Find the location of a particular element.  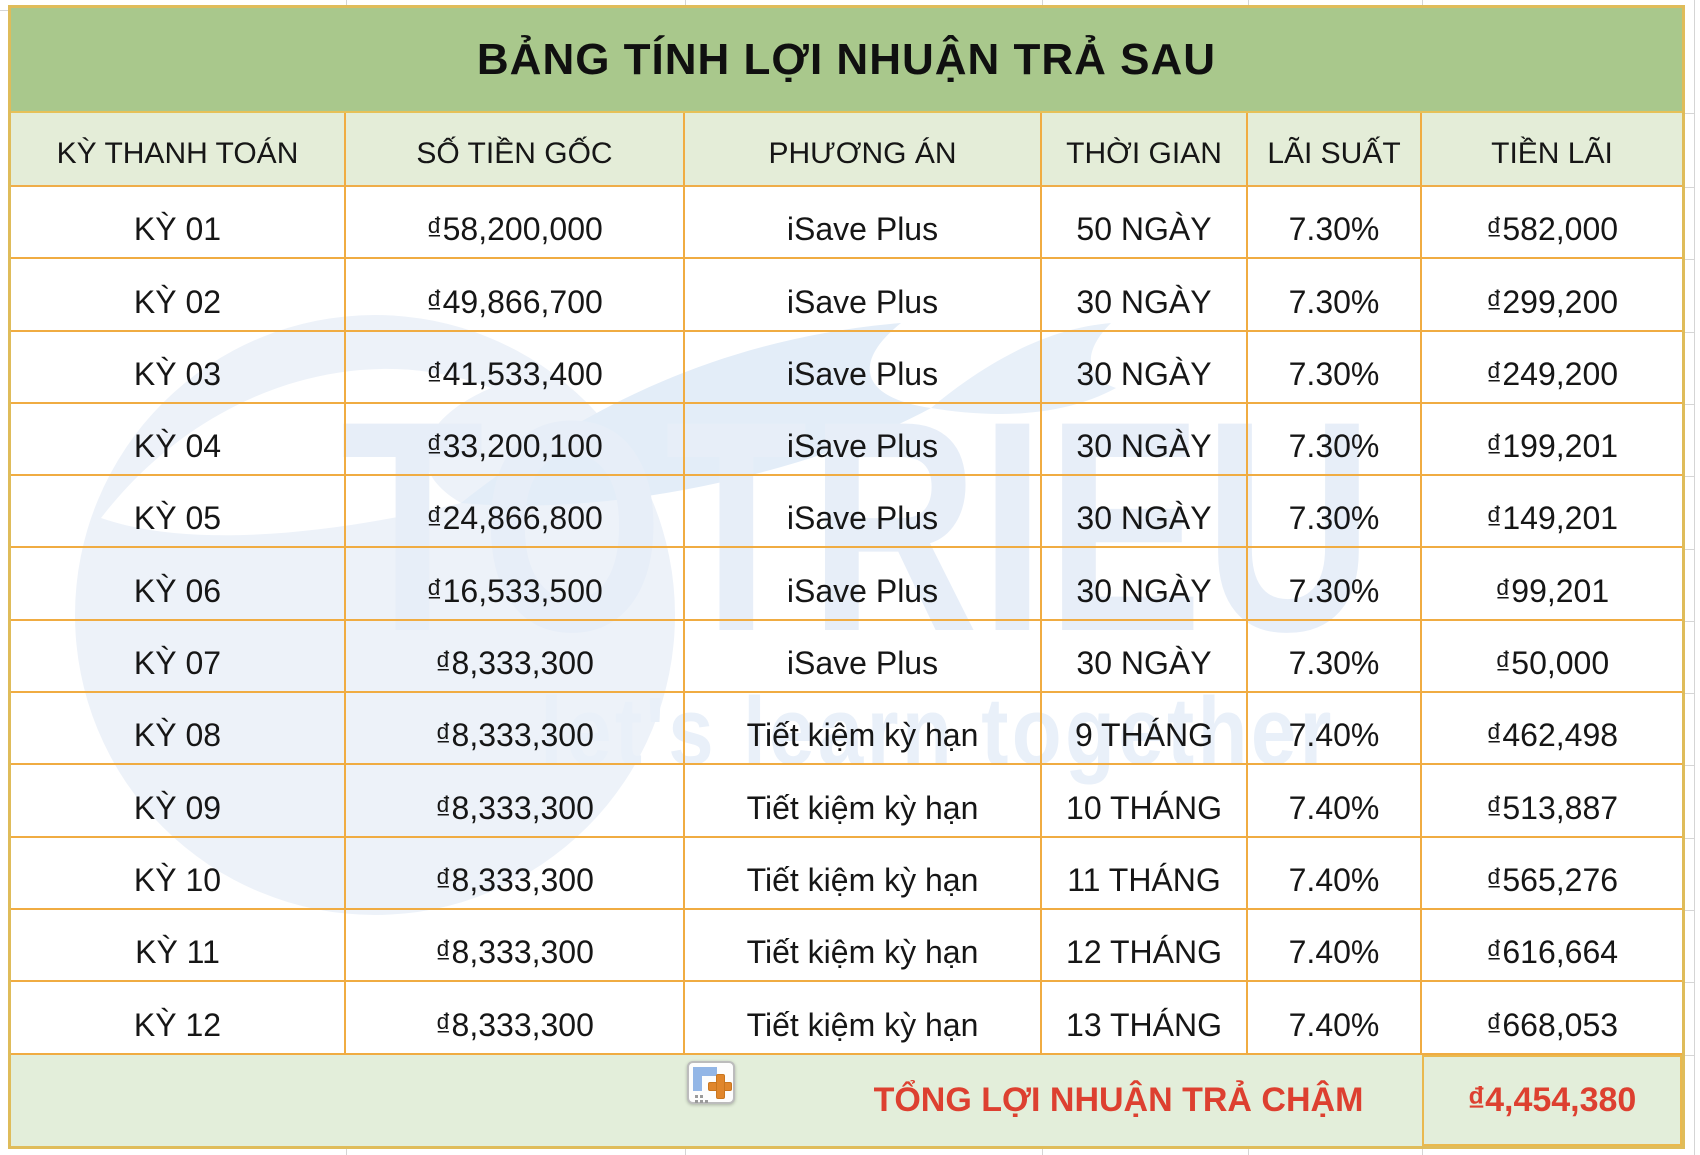

cell-period: KỲ 11 is located at coordinates (178, 946).